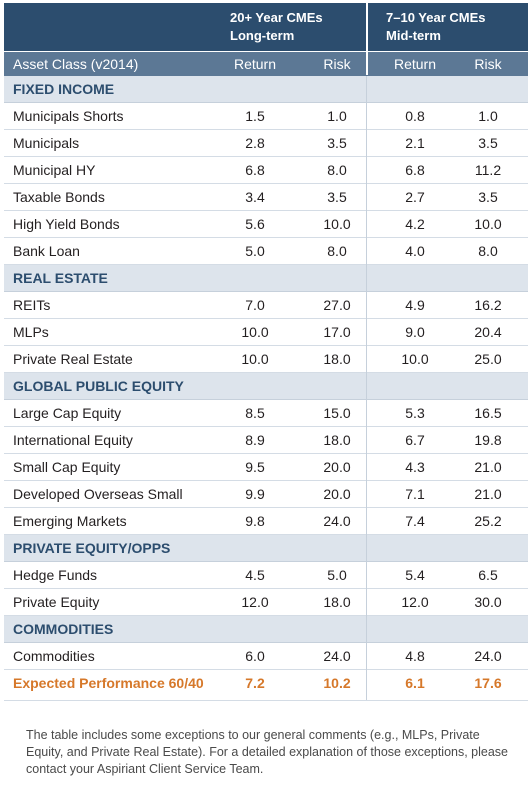 The height and width of the screenshot is (809, 532). What do you see at coordinates (266, 656) in the screenshot?
I see `table-row: Commodities 6.0 24.0 4.8 24.0` at bounding box center [266, 656].